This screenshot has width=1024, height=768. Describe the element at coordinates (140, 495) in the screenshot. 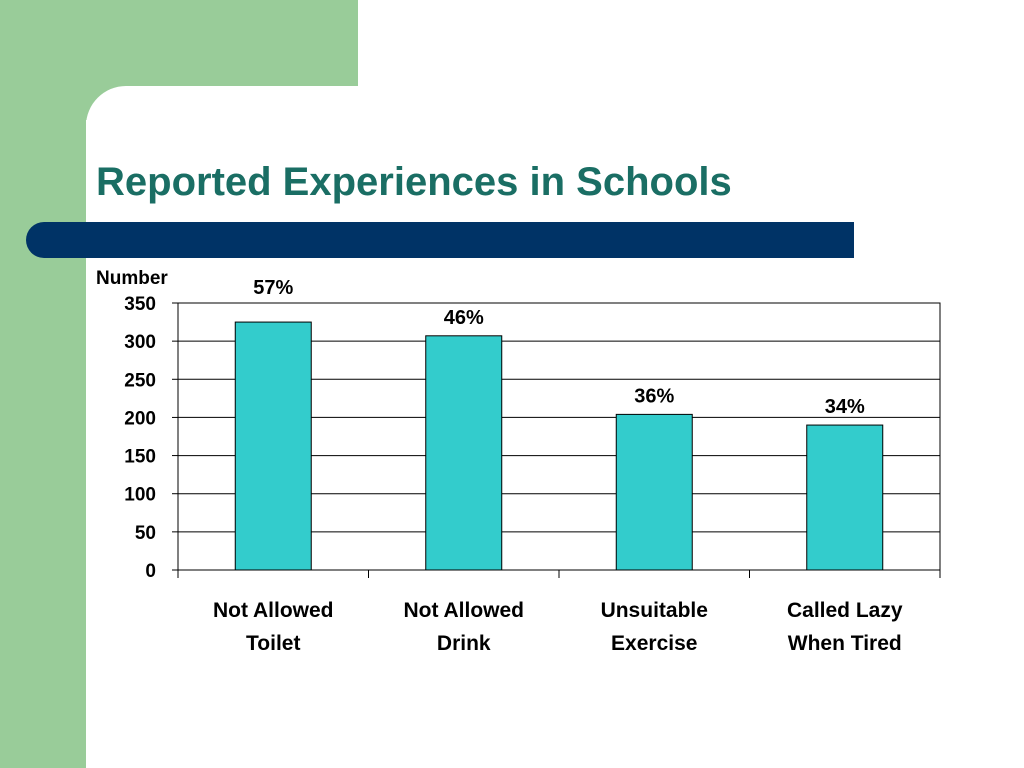

I see `y-tick-label: 100` at that location.